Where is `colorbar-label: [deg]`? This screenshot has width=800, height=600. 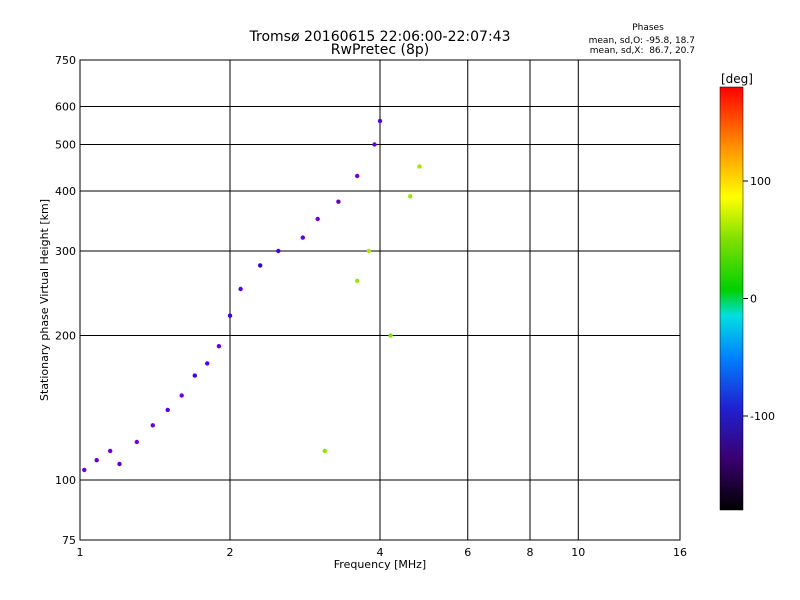
colorbar-label: [deg] is located at coordinates (737, 79).